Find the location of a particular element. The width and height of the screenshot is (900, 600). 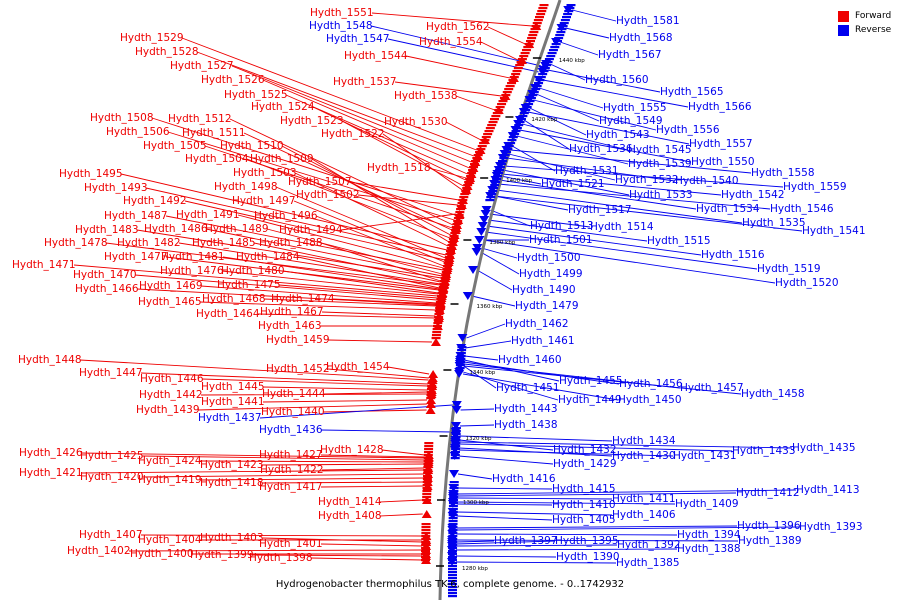

gene-label: Hydth_1481 is located at coordinates (193, 257).